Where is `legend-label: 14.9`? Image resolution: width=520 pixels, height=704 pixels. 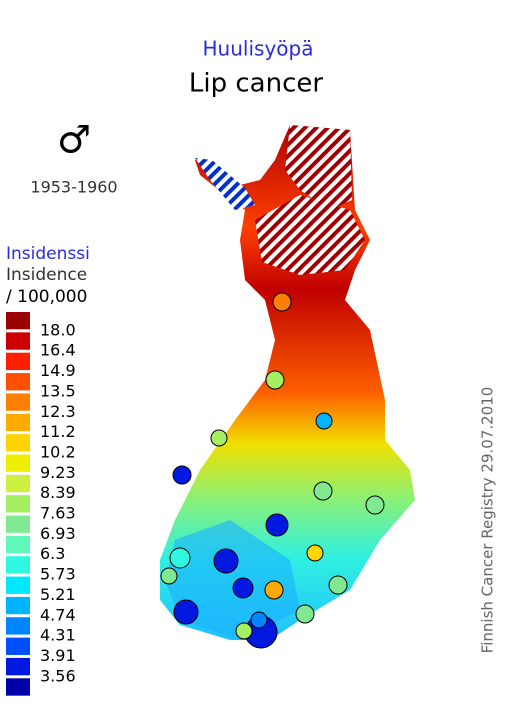
legend-label: 14.9 is located at coordinates (58, 370).